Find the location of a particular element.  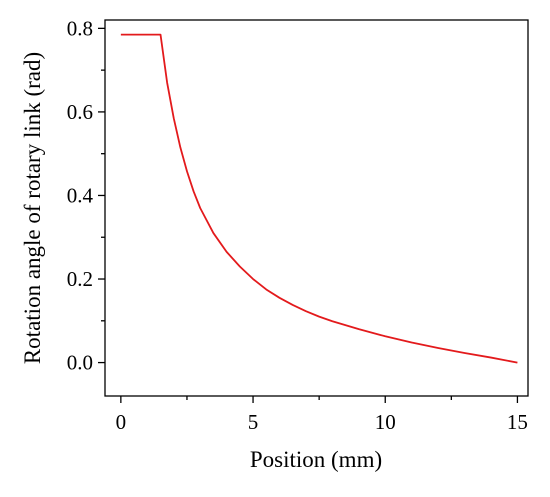

y-axis-ticks: 0.0 0.2 0.4 0.6 0.8 is located at coordinates (86, 195).